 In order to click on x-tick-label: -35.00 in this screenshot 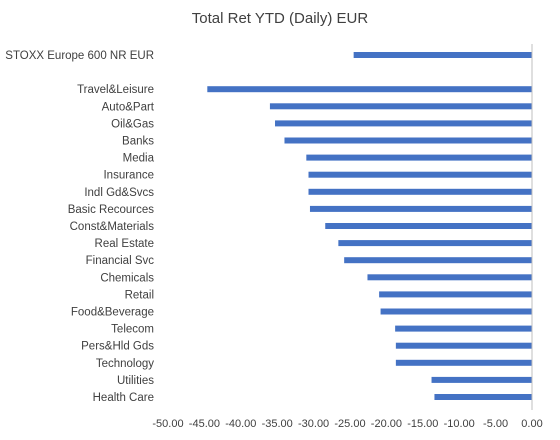, I will do `click(277, 424)`.